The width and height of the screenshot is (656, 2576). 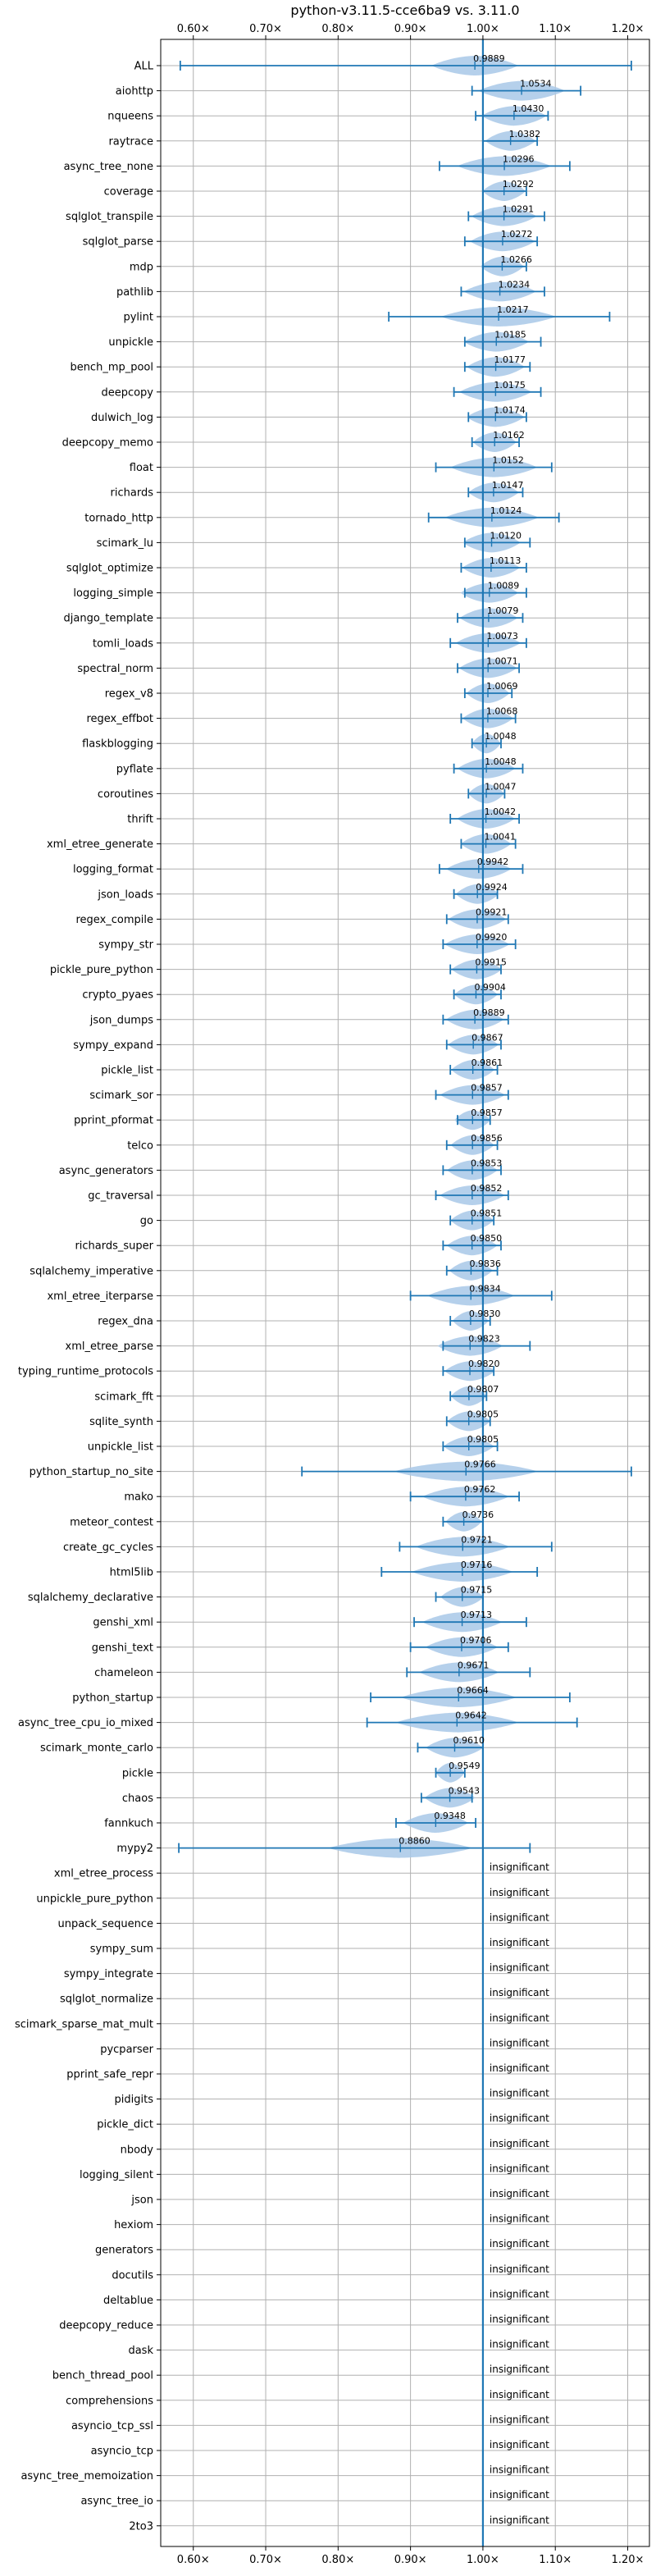 What do you see at coordinates (516, 259) in the screenshot?
I see `value-label-mdp: 1.0266` at bounding box center [516, 259].